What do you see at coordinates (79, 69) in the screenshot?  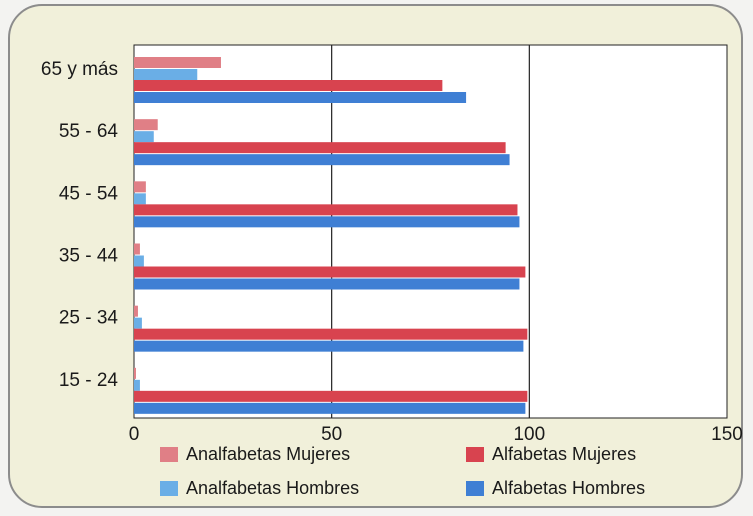 I see `y-tick-label: 65 y más` at bounding box center [79, 69].